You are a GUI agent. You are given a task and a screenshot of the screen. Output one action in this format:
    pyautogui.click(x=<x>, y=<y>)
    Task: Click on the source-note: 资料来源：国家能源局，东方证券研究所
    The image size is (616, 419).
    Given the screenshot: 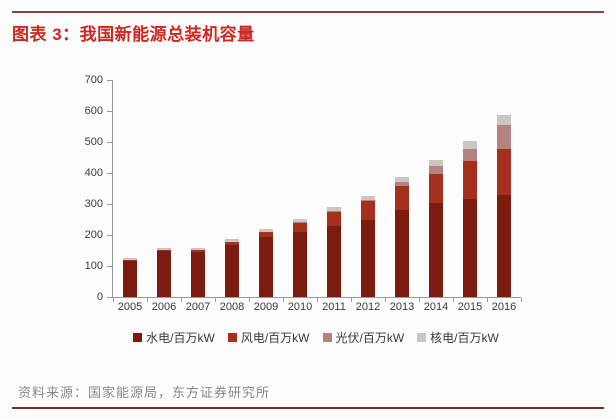 What is the action you would take?
    pyautogui.click(x=144, y=392)
    